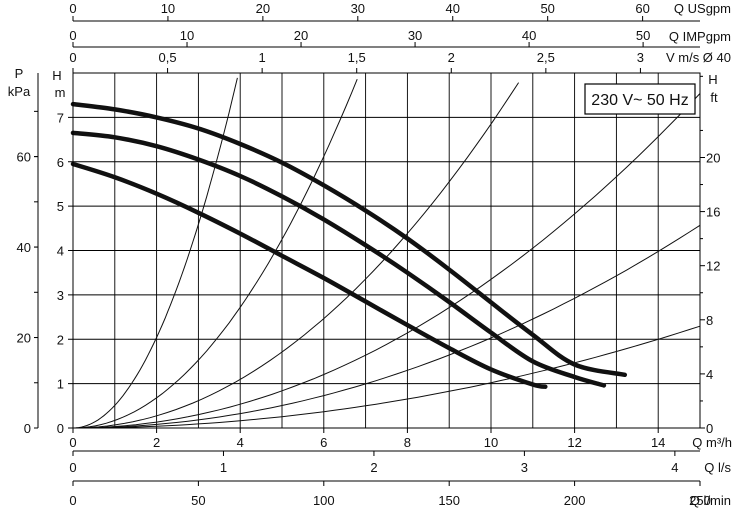 The height and width of the screenshot is (515, 733). Describe the element at coordinates (714, 97) in the screenshot. I see `feet-axis-unit: ft` at that location.